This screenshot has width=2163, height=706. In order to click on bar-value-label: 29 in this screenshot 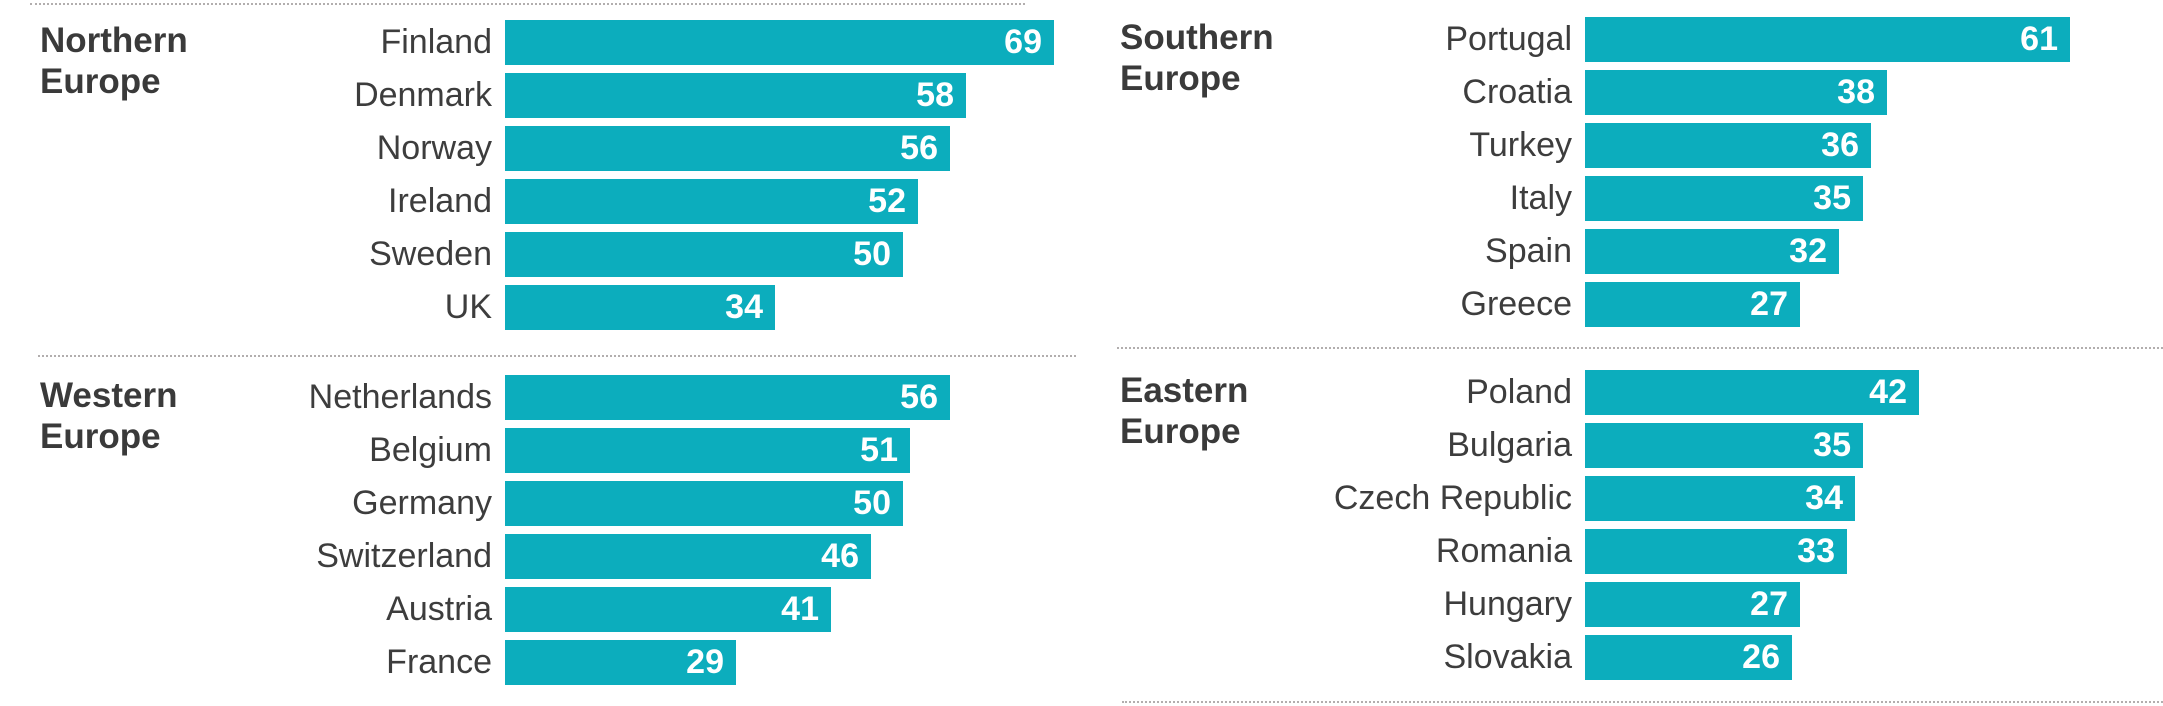, I will do `click(705, 662)`.